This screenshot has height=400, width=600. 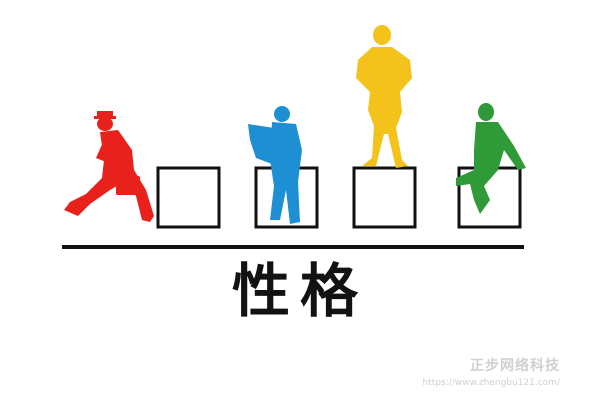 I want to click on page-title: 性格, so click(x=300, y=291).